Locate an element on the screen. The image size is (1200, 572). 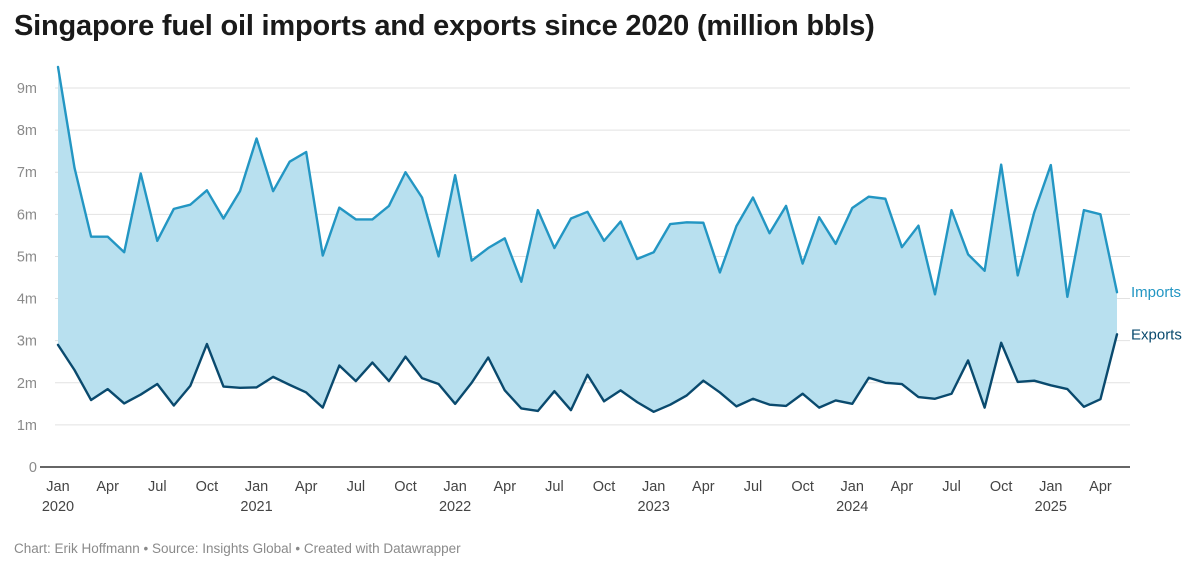
x-tick-year-label: 2020 is located at coordinates (58, 507).